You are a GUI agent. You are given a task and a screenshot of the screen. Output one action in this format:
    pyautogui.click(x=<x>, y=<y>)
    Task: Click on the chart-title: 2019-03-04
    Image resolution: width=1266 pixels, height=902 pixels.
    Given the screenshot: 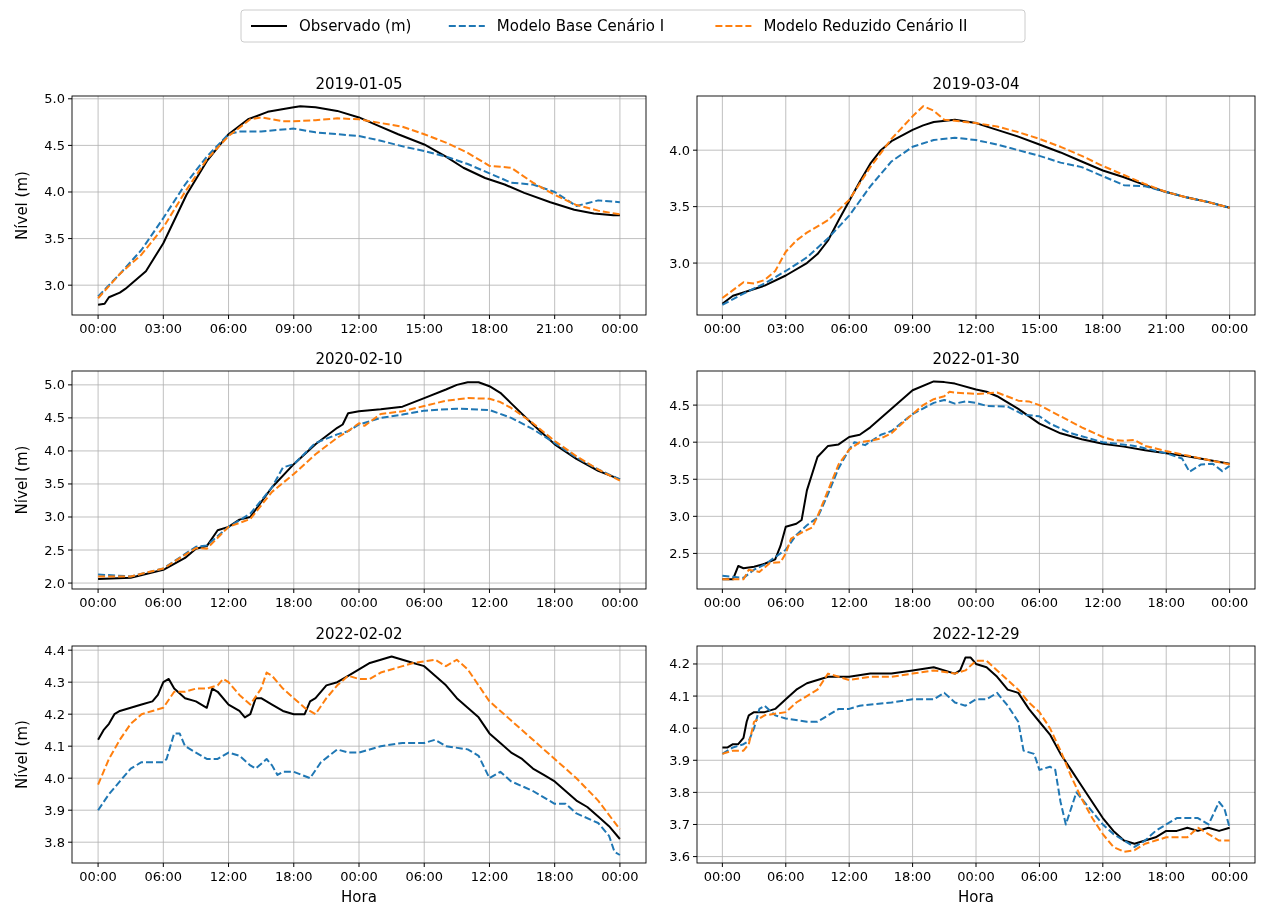 What is the action you would take?
    pyautogui.click(x=976, y=84)
    